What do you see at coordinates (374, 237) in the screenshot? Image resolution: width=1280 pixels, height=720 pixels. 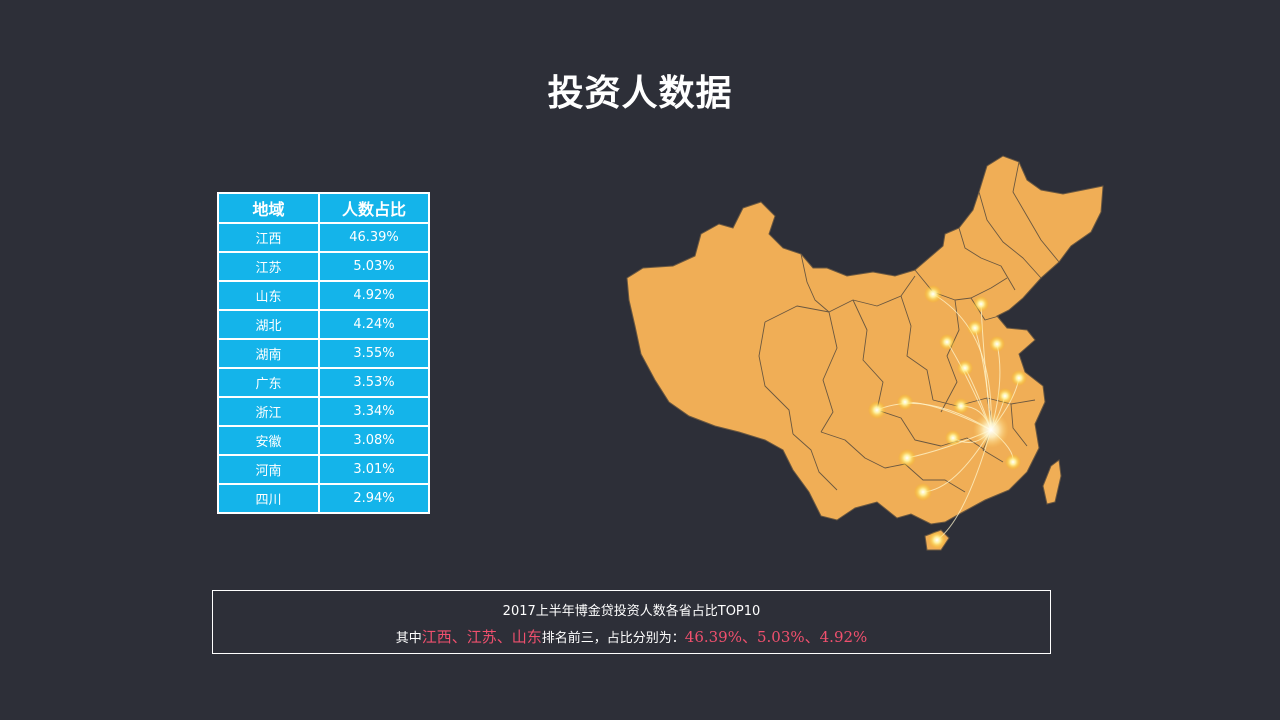 I see `share-cell: 46.39%` at bounding box center [374, 237].